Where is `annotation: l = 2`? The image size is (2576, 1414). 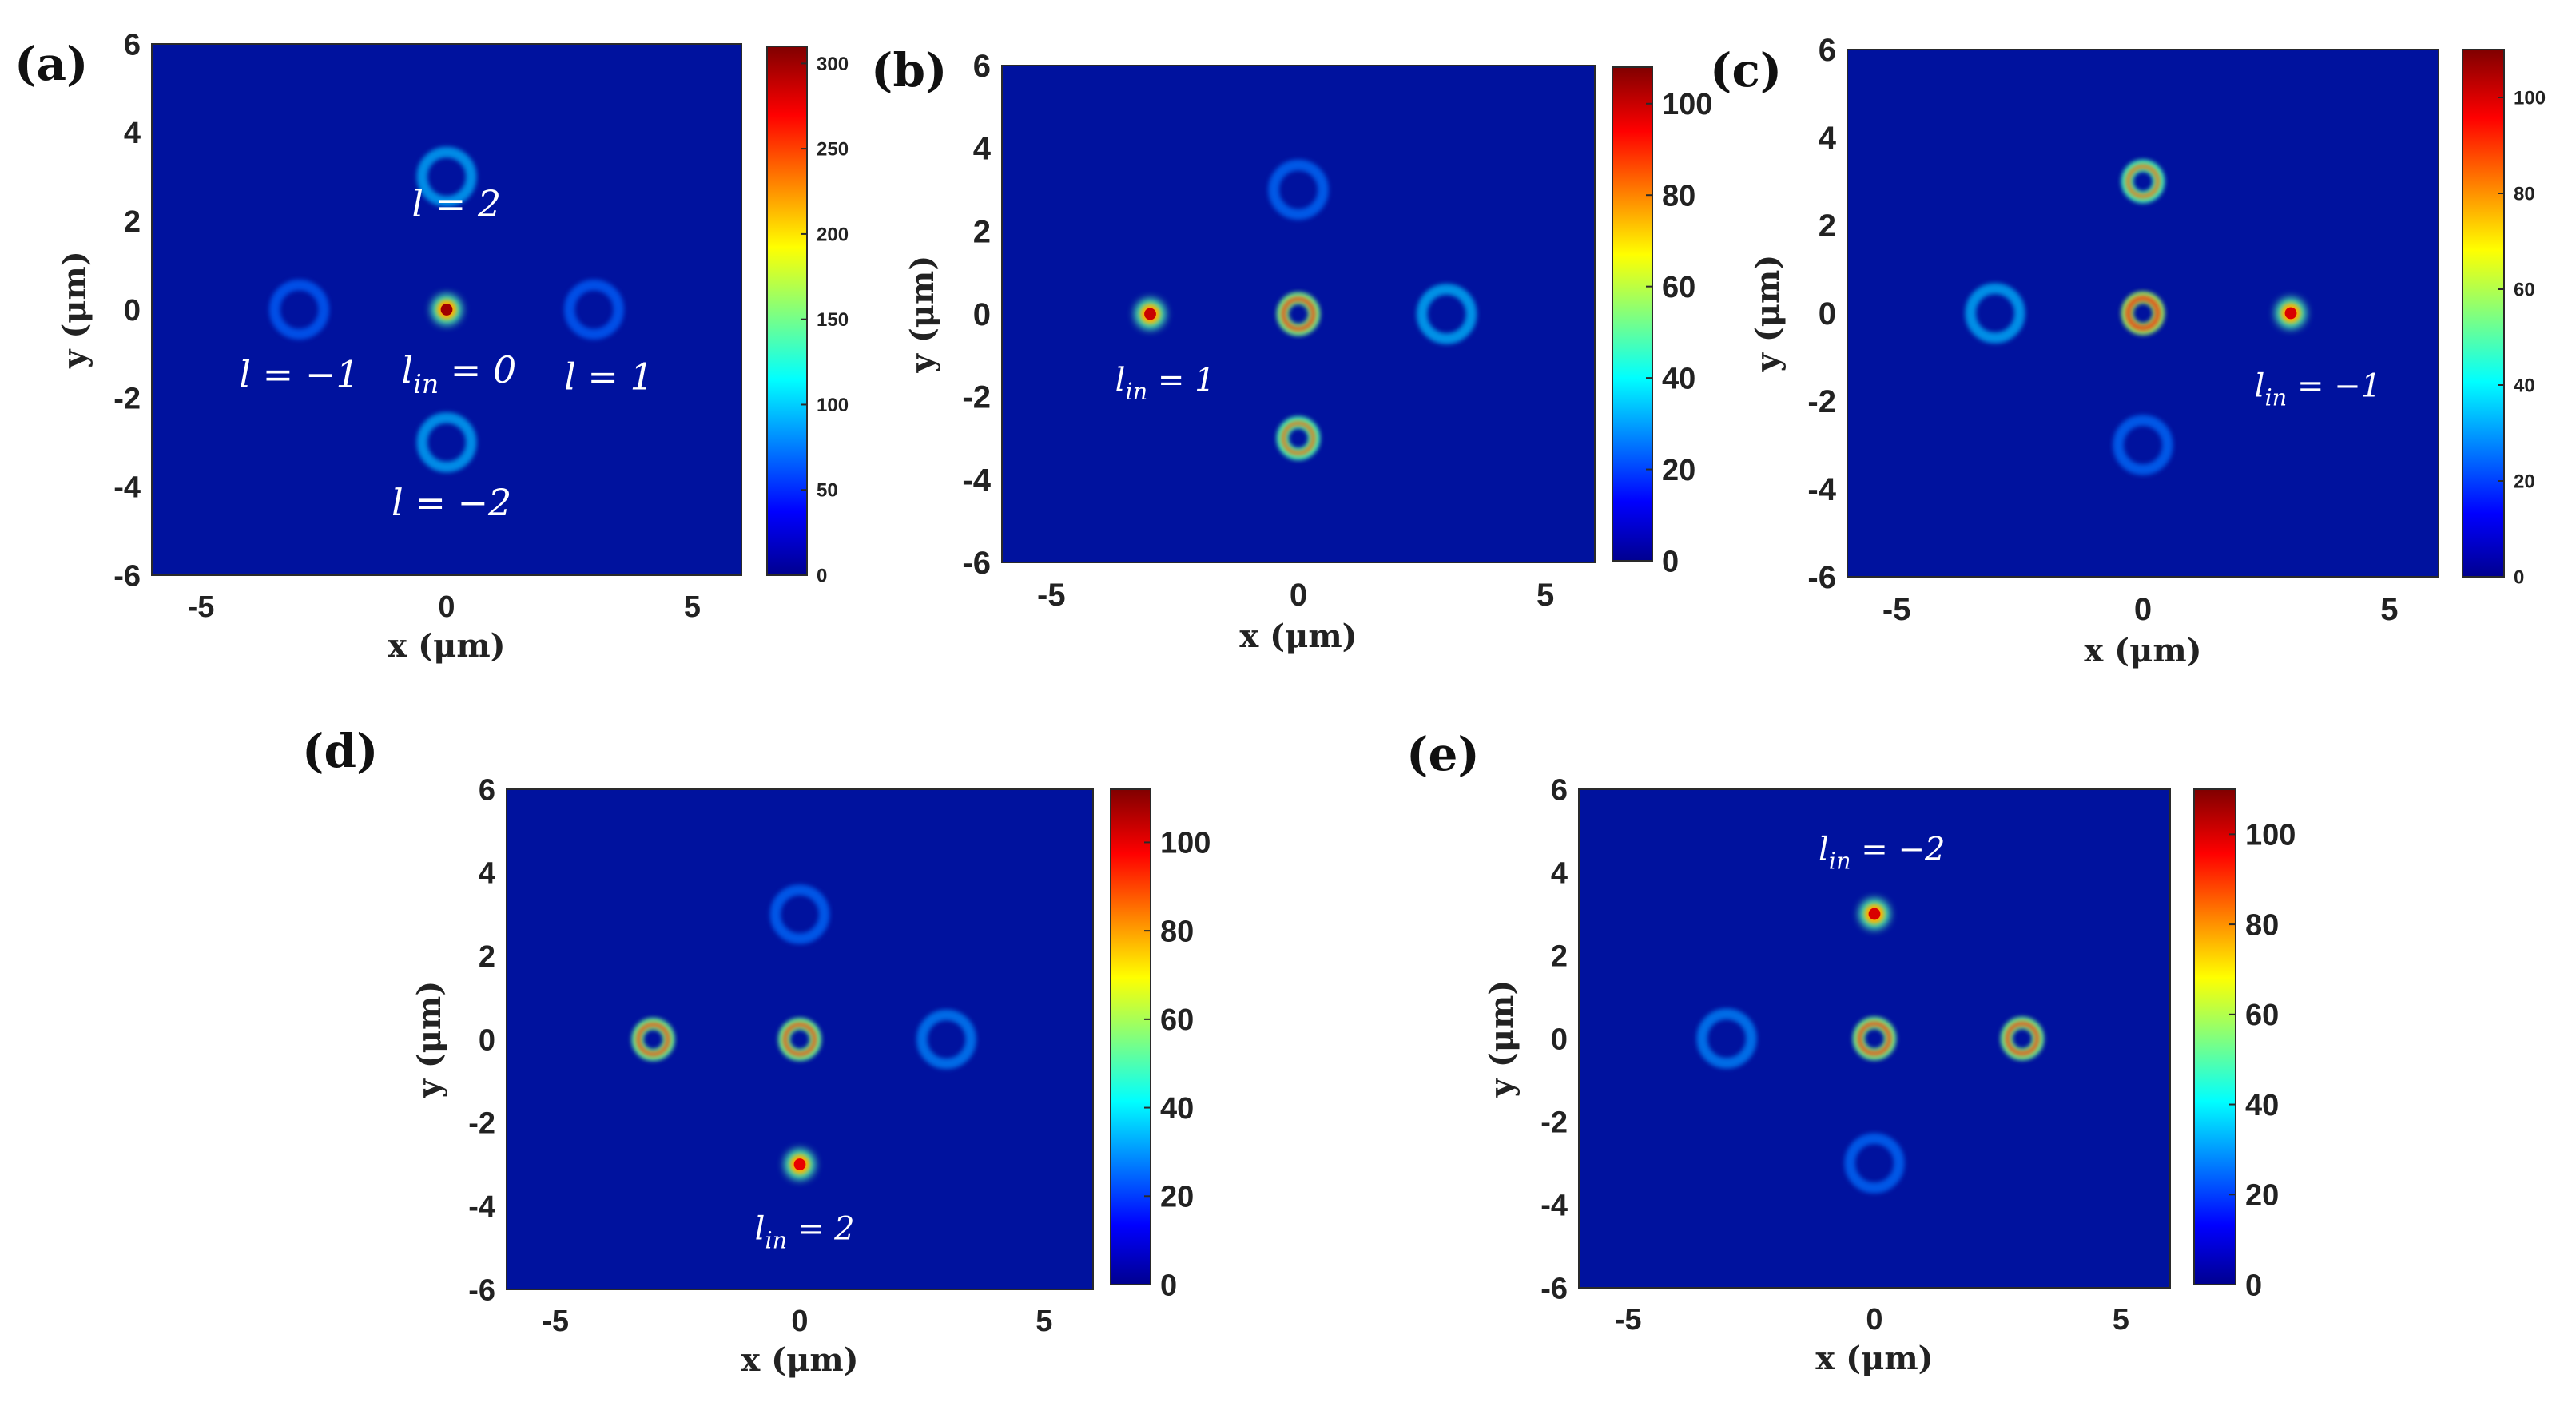
annotation: l = 2 is located at coordinates (456, 203).